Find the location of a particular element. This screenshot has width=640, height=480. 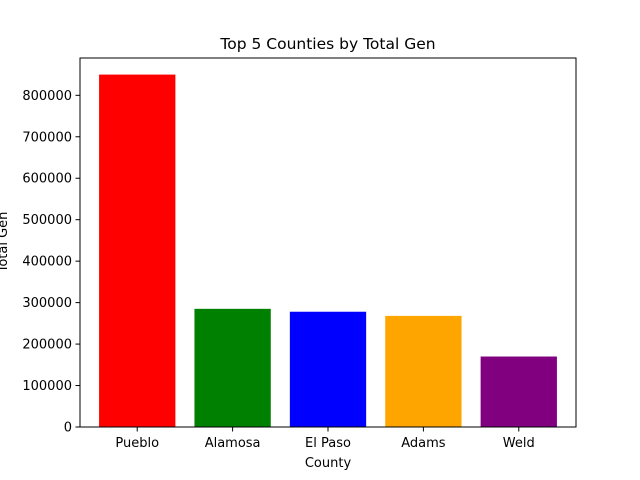

y-tick-label: 400000 is located at coordinates (47, 262).